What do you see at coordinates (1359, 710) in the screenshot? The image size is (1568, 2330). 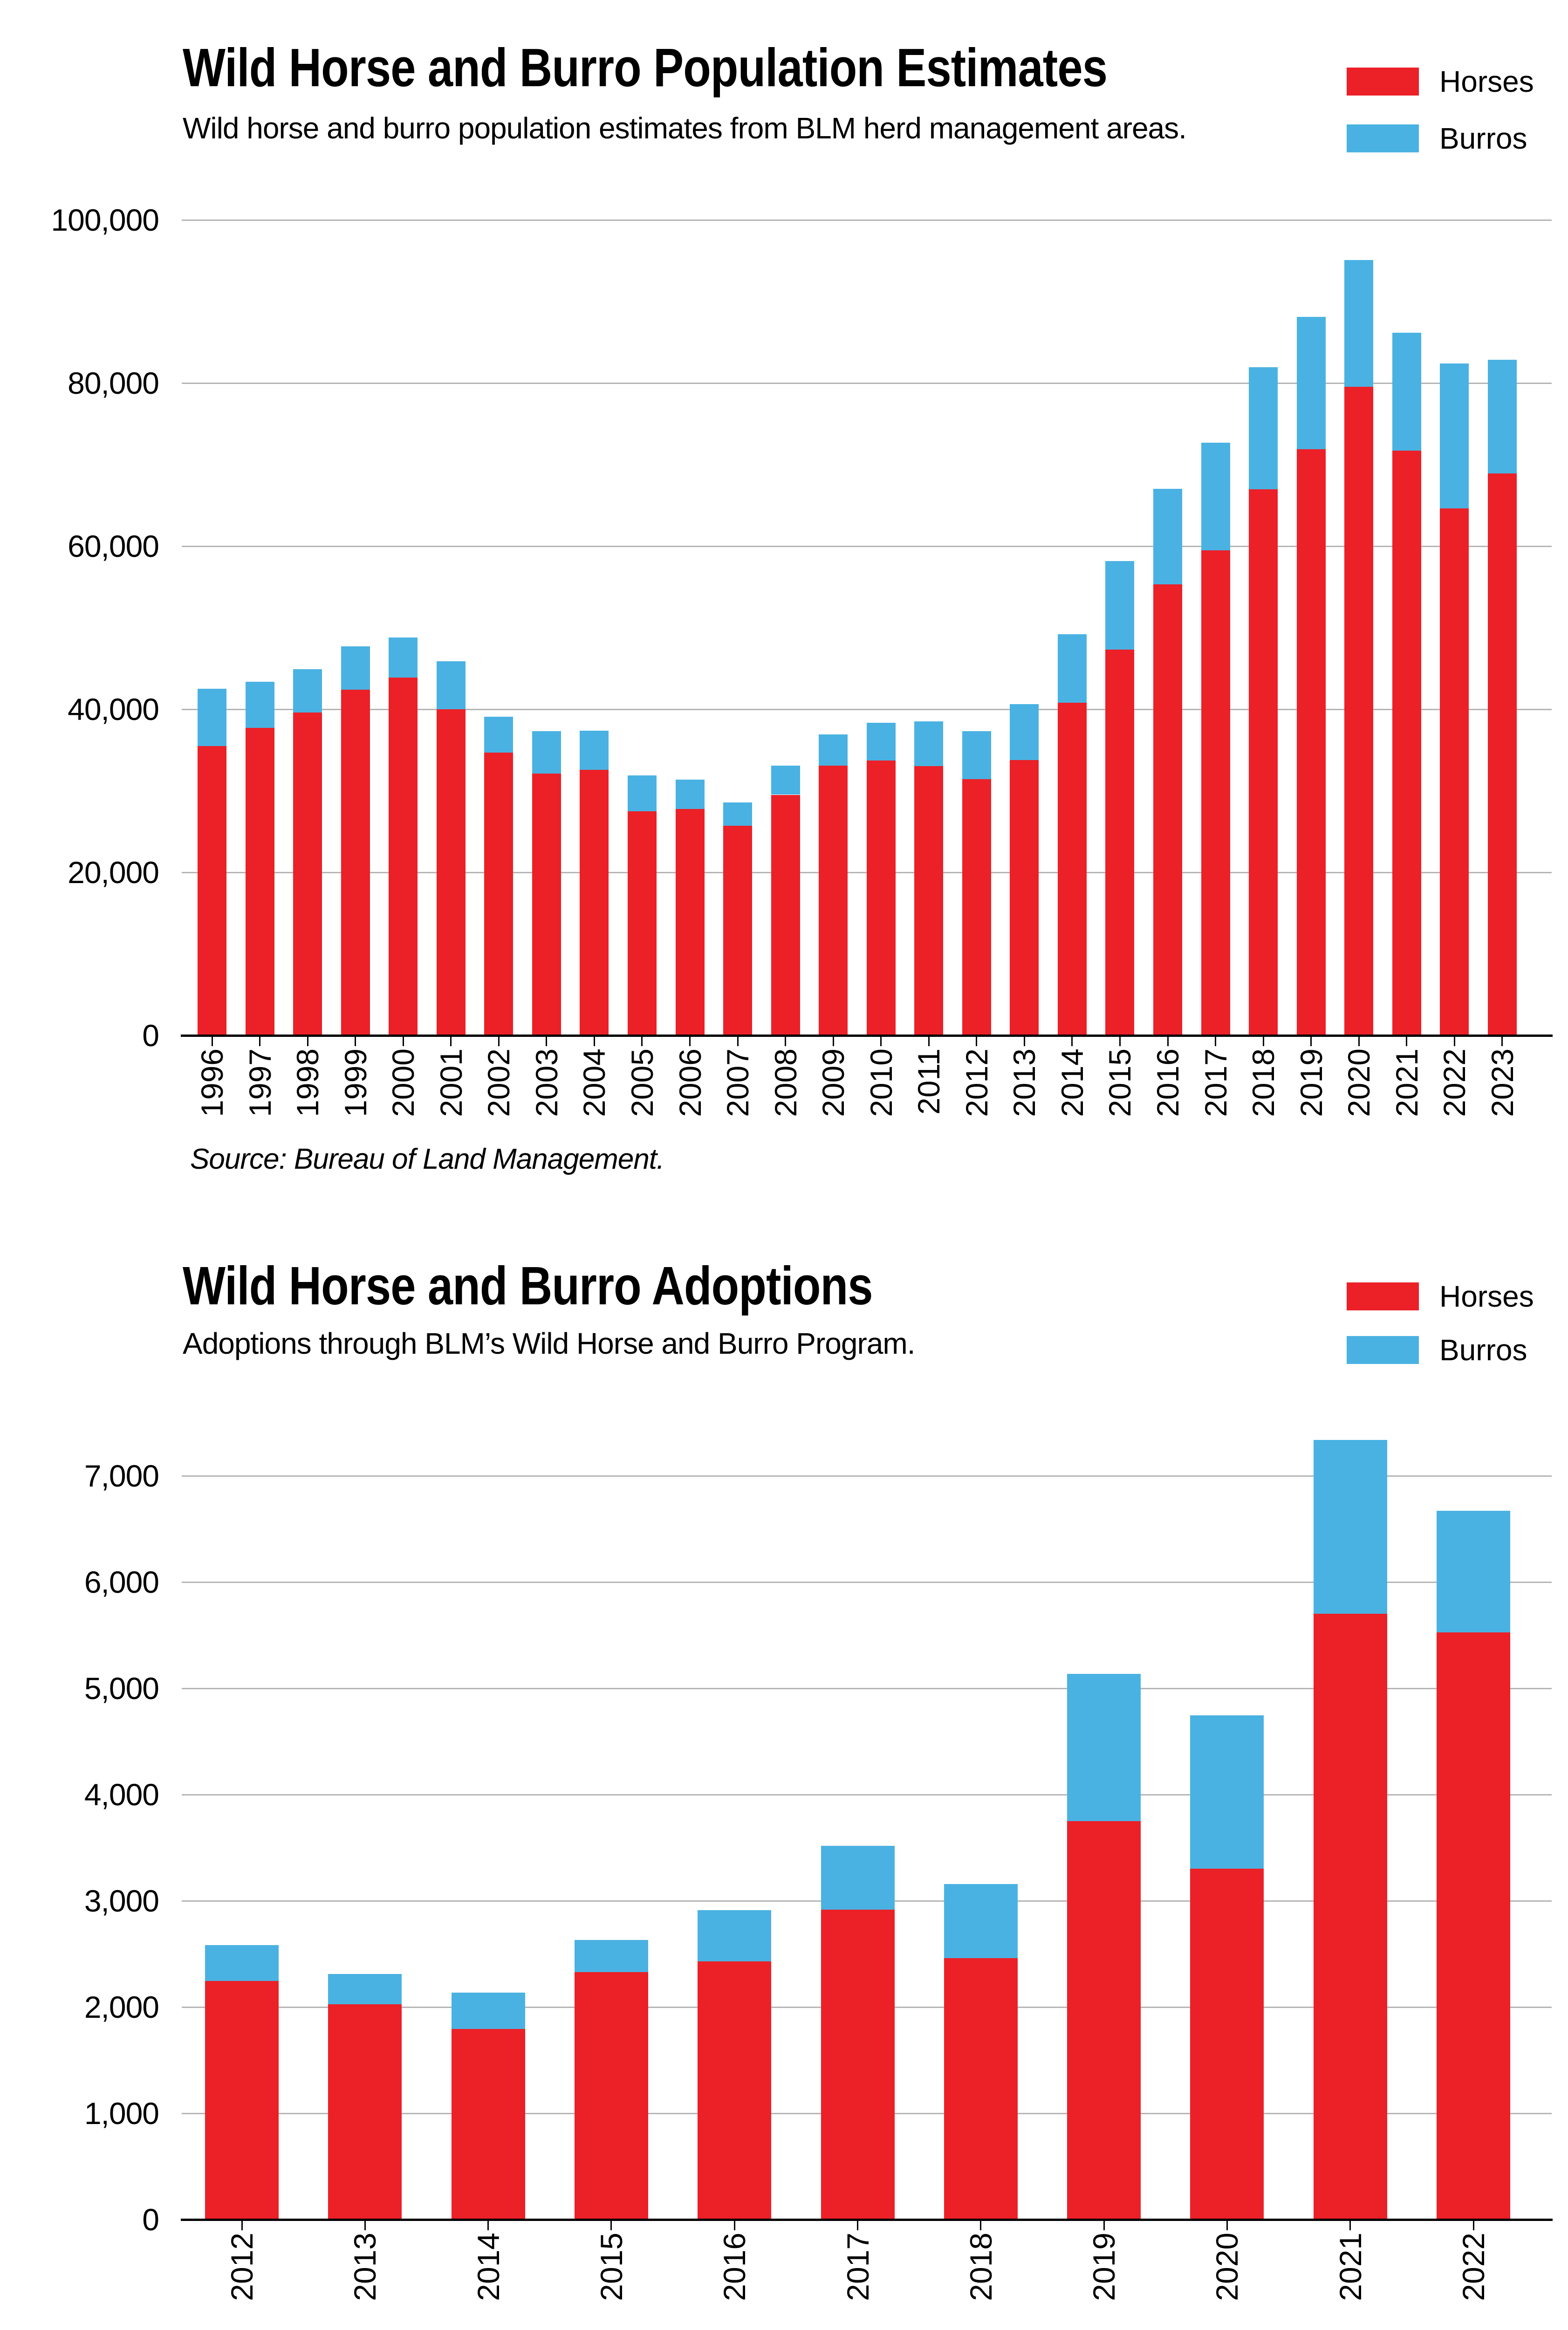 I see `bar-horses-2020` at bounding box center [1359, 710].